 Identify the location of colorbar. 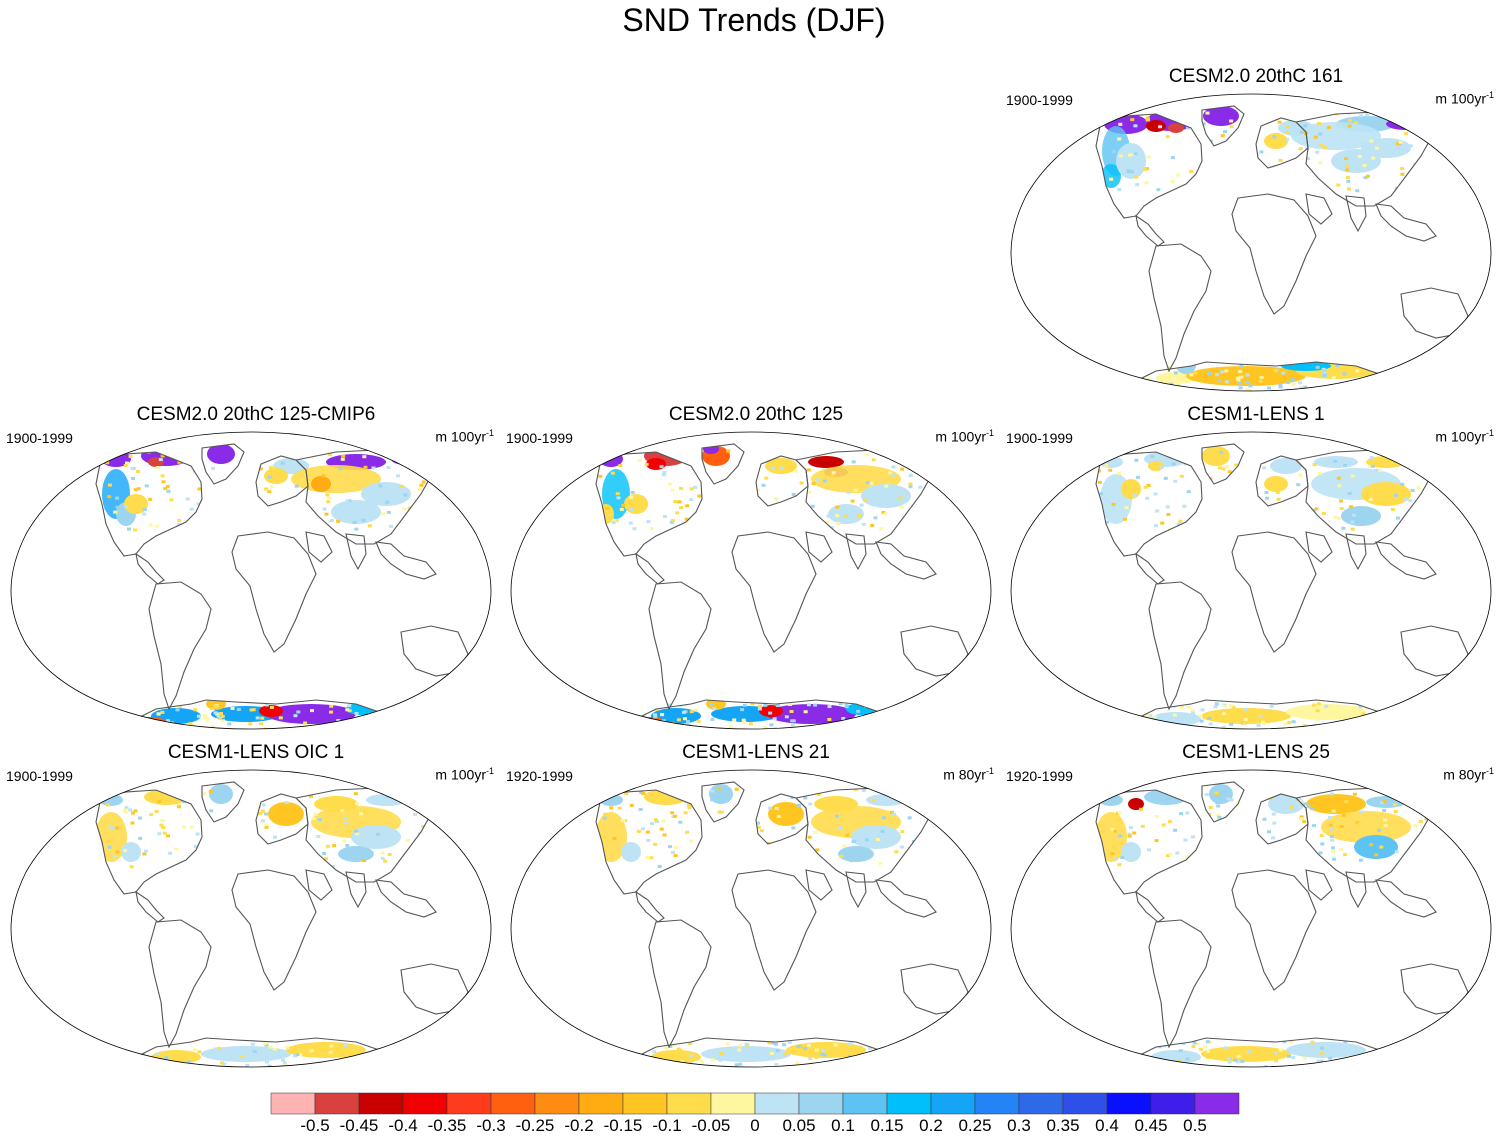
(755, 1103).